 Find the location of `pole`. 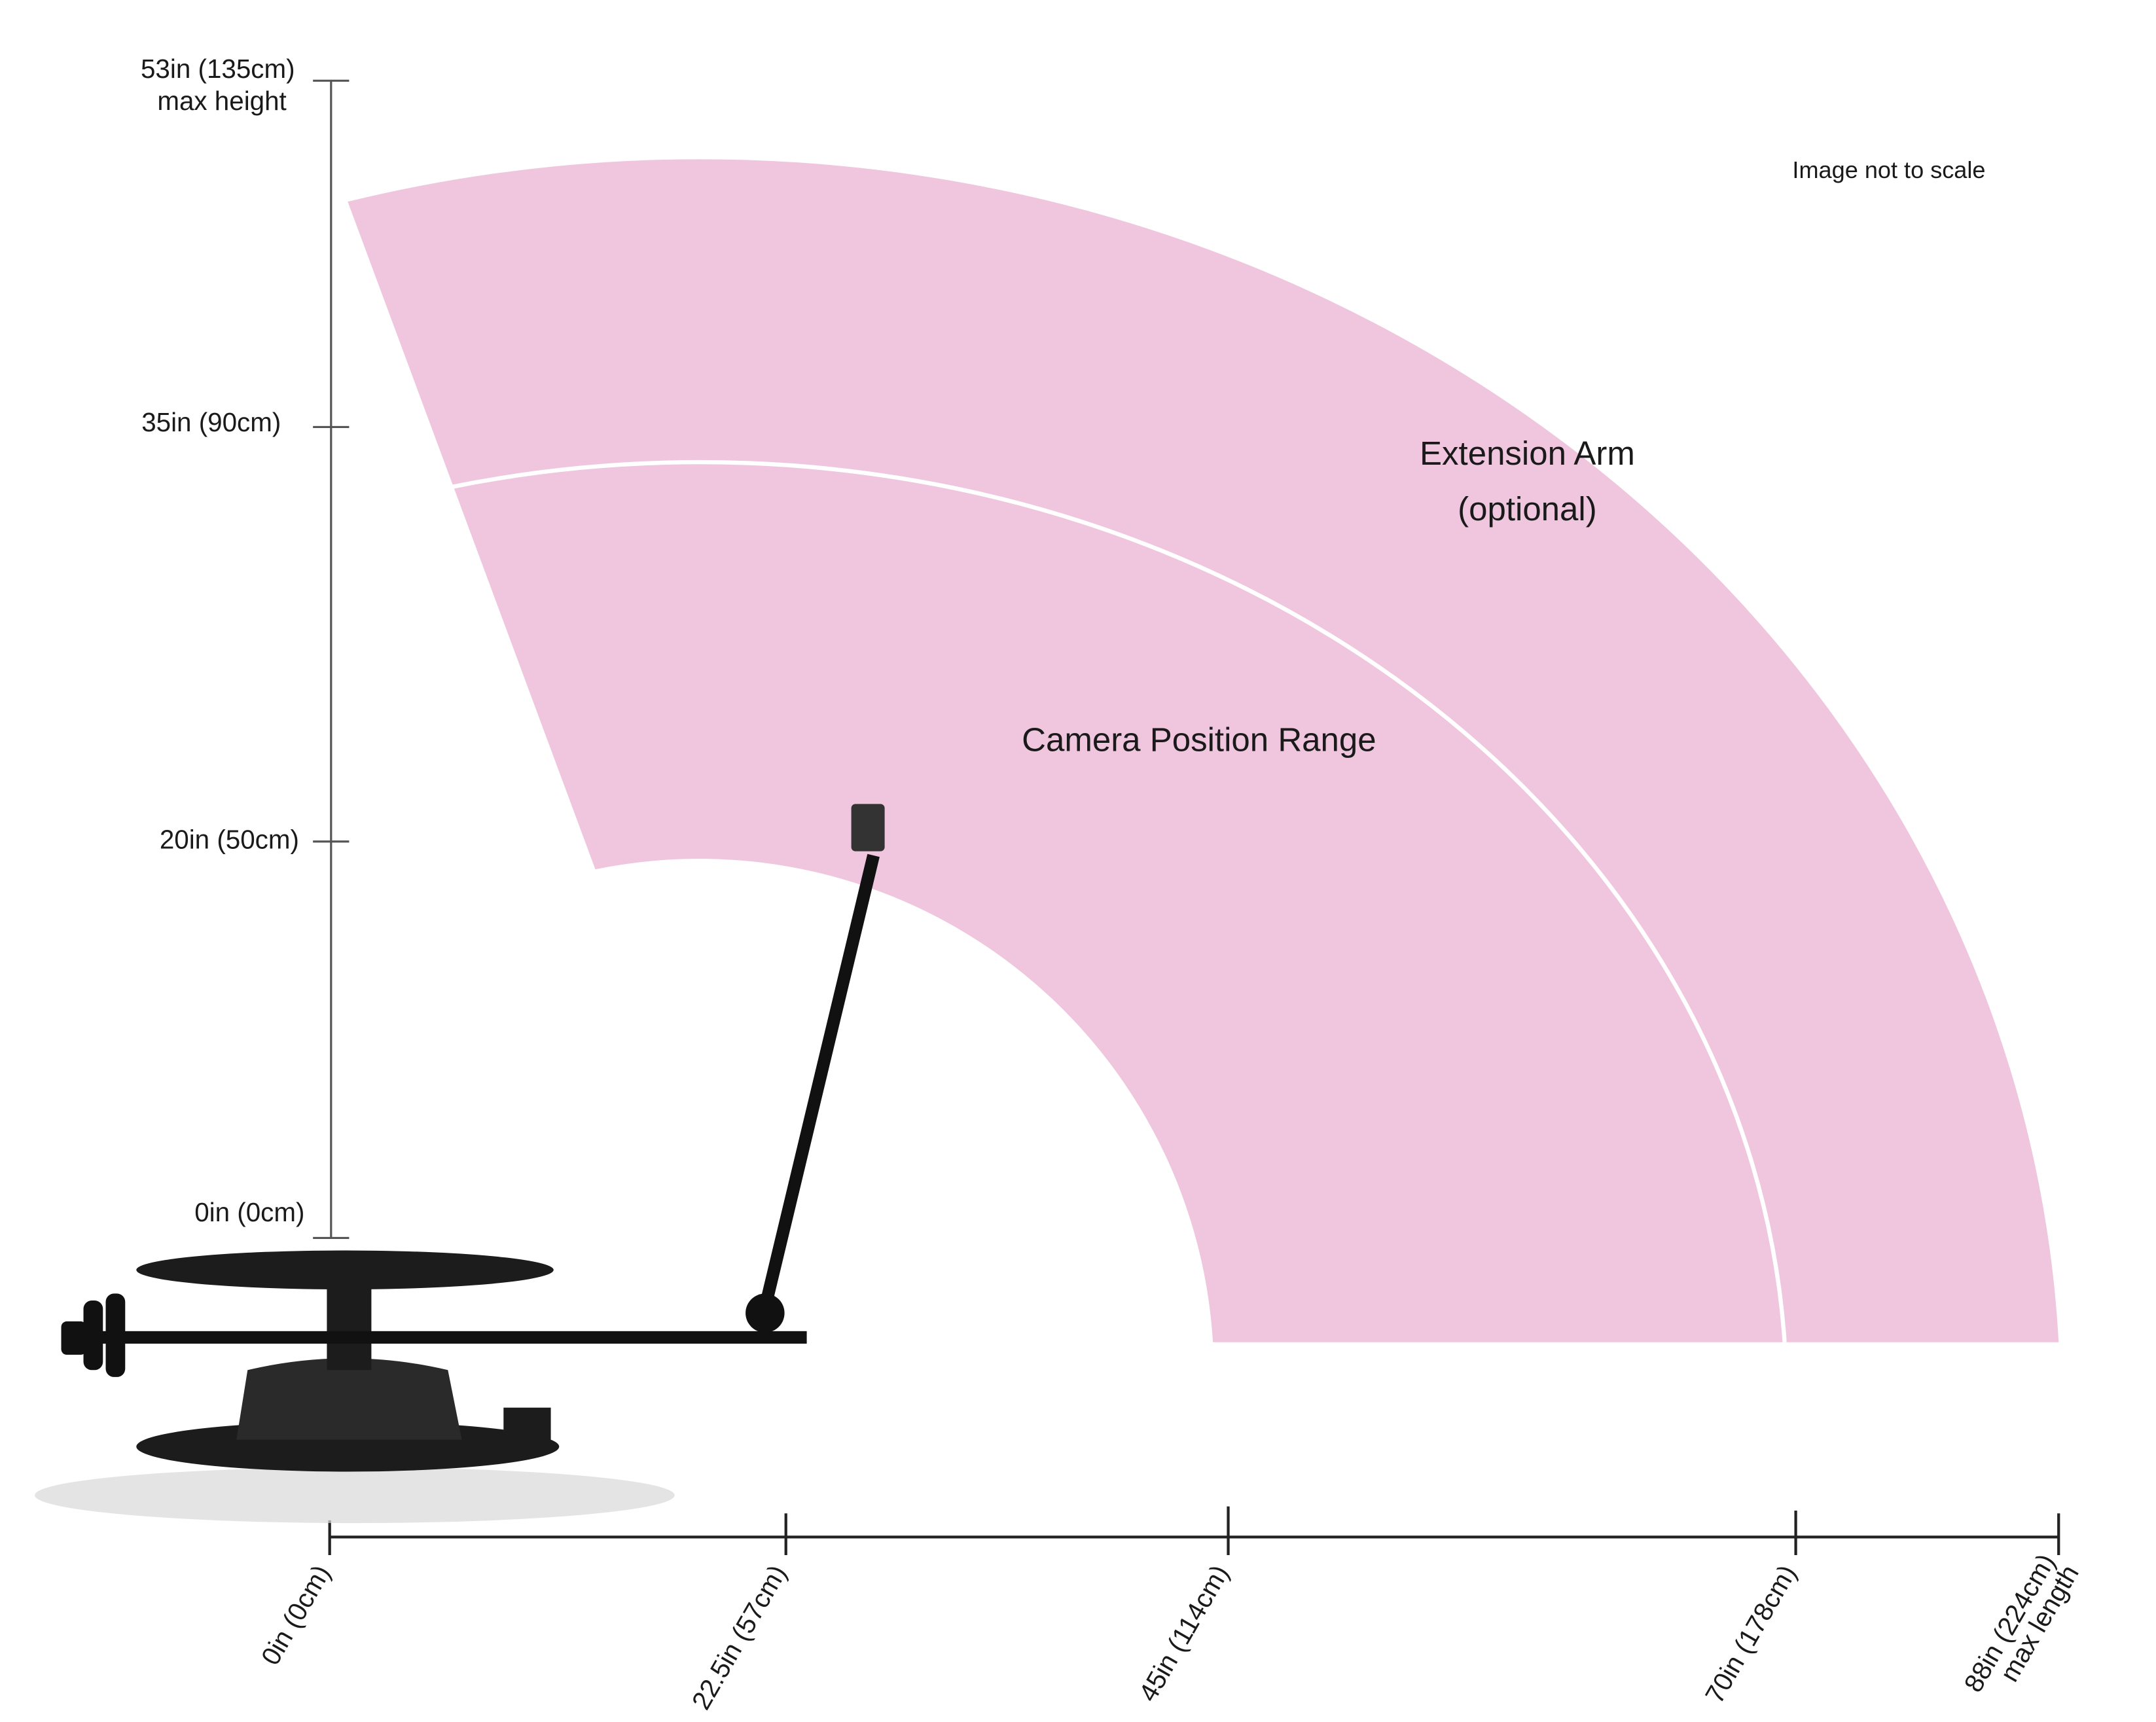

pole is located at coordinates (819, 1081).